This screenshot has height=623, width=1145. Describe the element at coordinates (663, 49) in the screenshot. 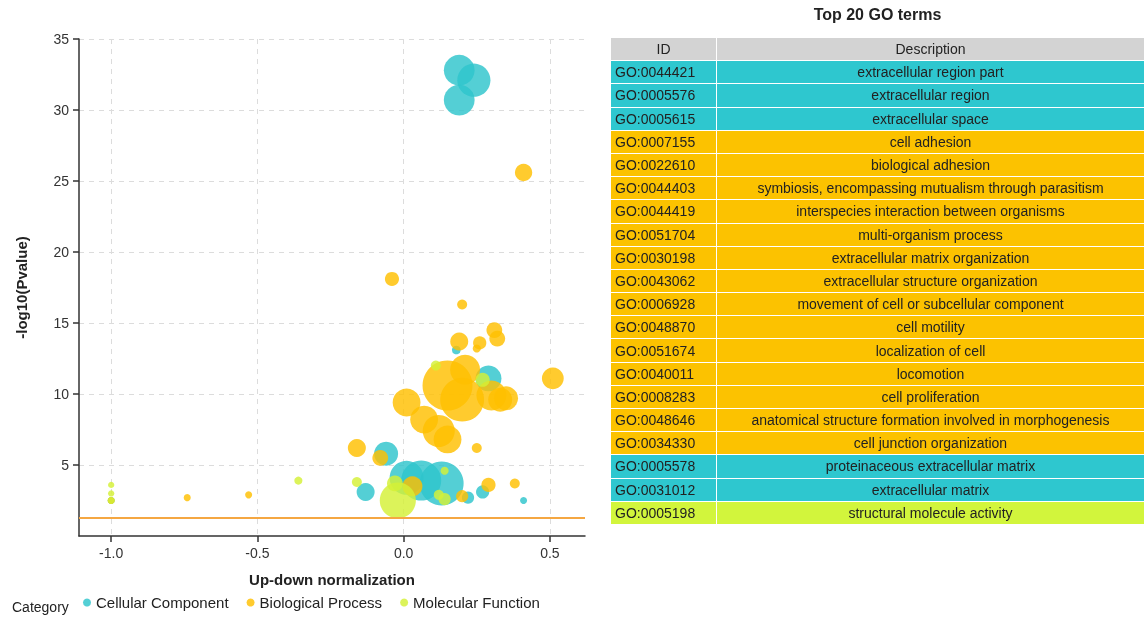

I see `text: ID` at that location.